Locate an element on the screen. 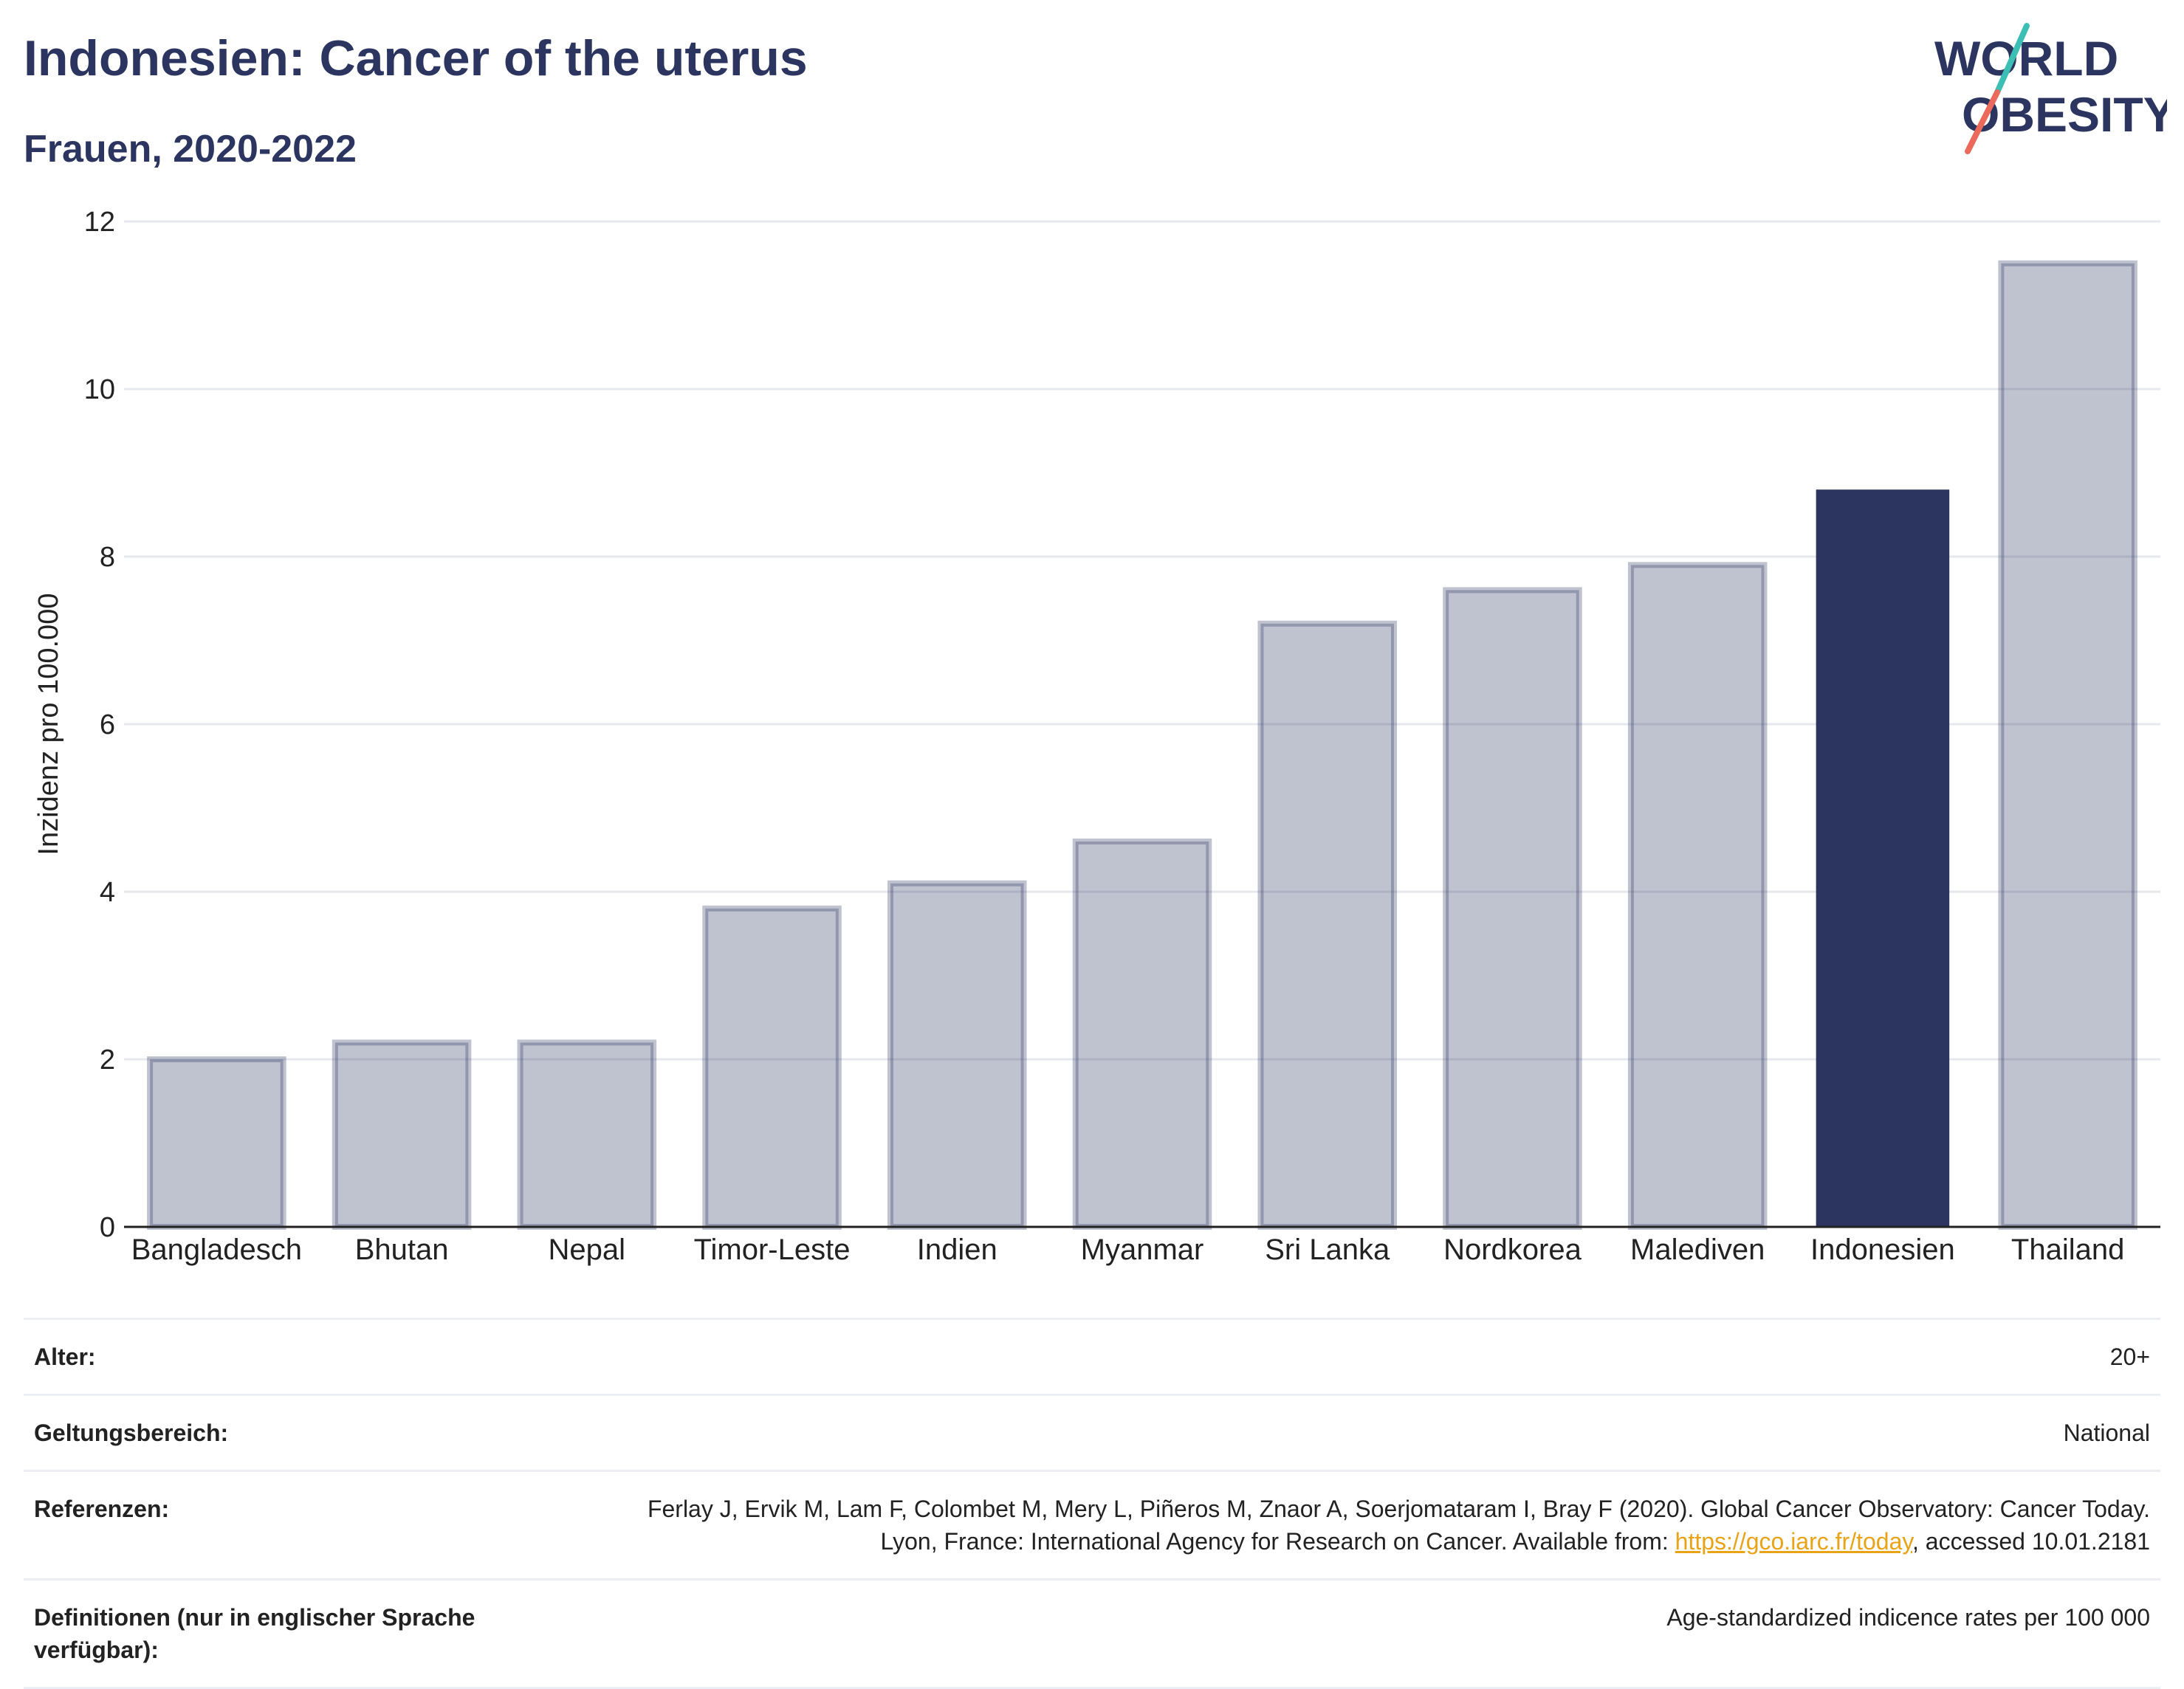 This screenshot has height=1689, width=2184. meta-value: National is located at coordinates (2106, 1433).